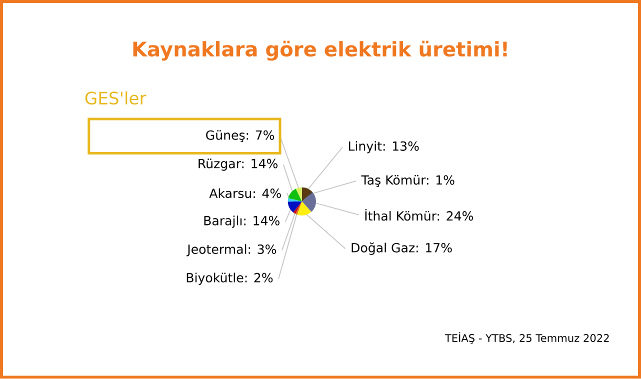  What do you see at coordinates (240, 136) in the screenshot?
I see `slice-label: Güneş: 7%` at bounding box center [240, 136].